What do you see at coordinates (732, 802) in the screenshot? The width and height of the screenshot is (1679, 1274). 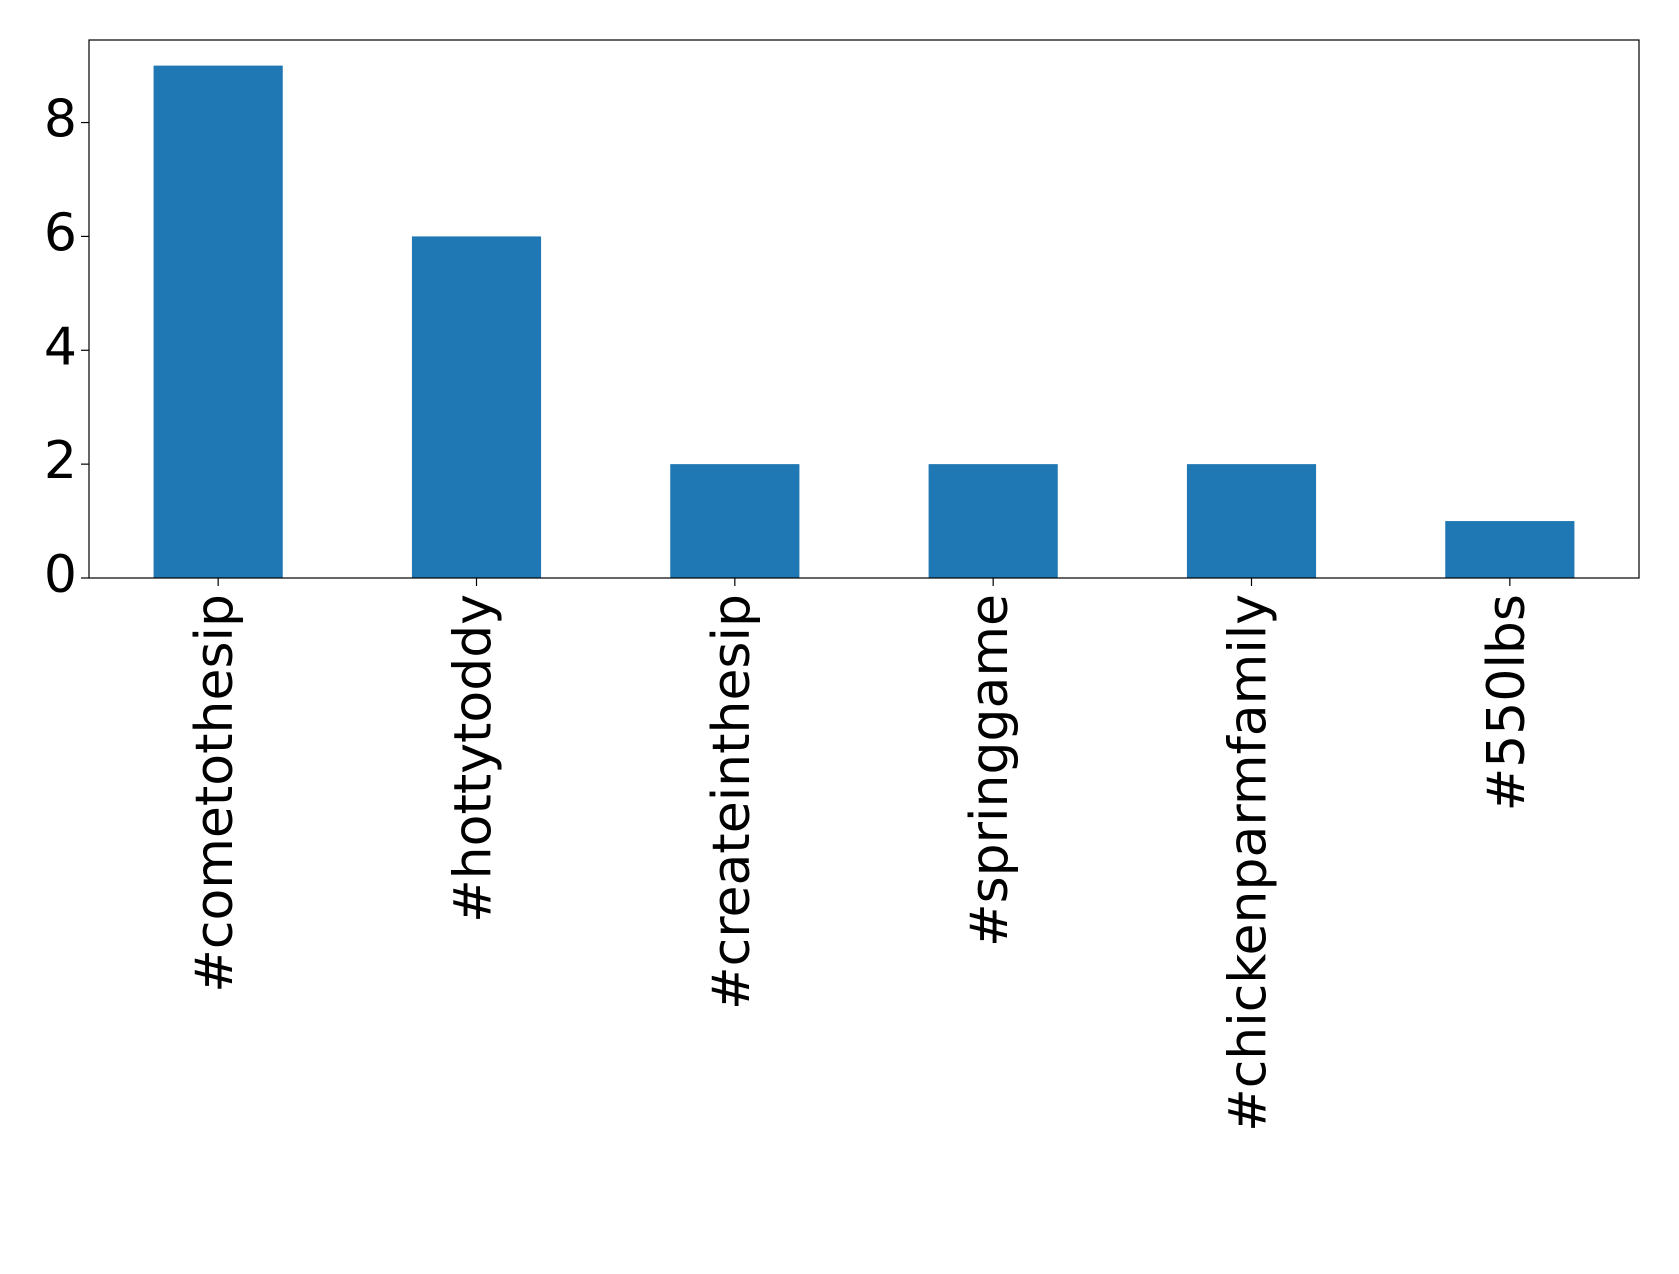 I see `x-tick-label: #createinthesip` at bounding box center [732, 802].